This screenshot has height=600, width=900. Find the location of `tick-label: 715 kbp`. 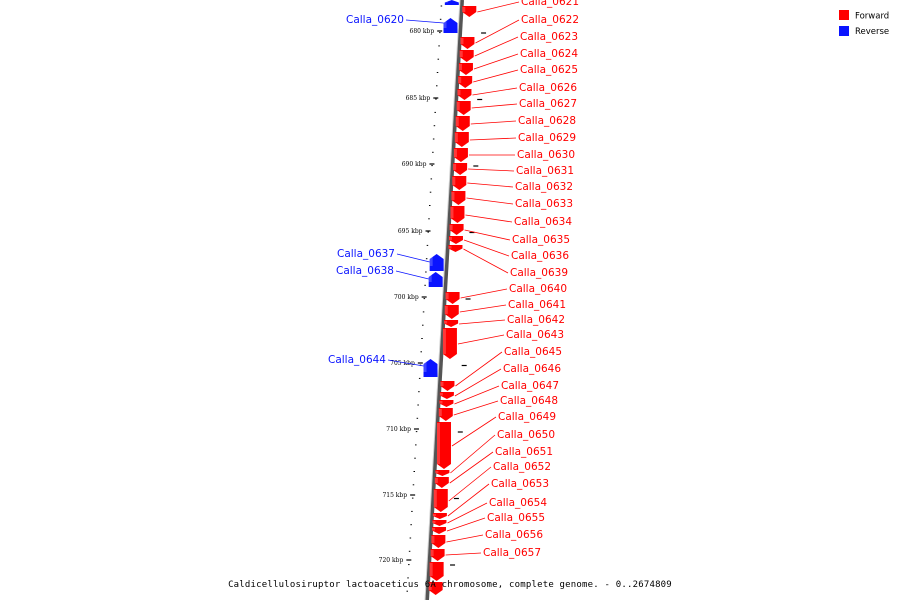

tick-label: 715 kbp is located at coordinates (394, 495).